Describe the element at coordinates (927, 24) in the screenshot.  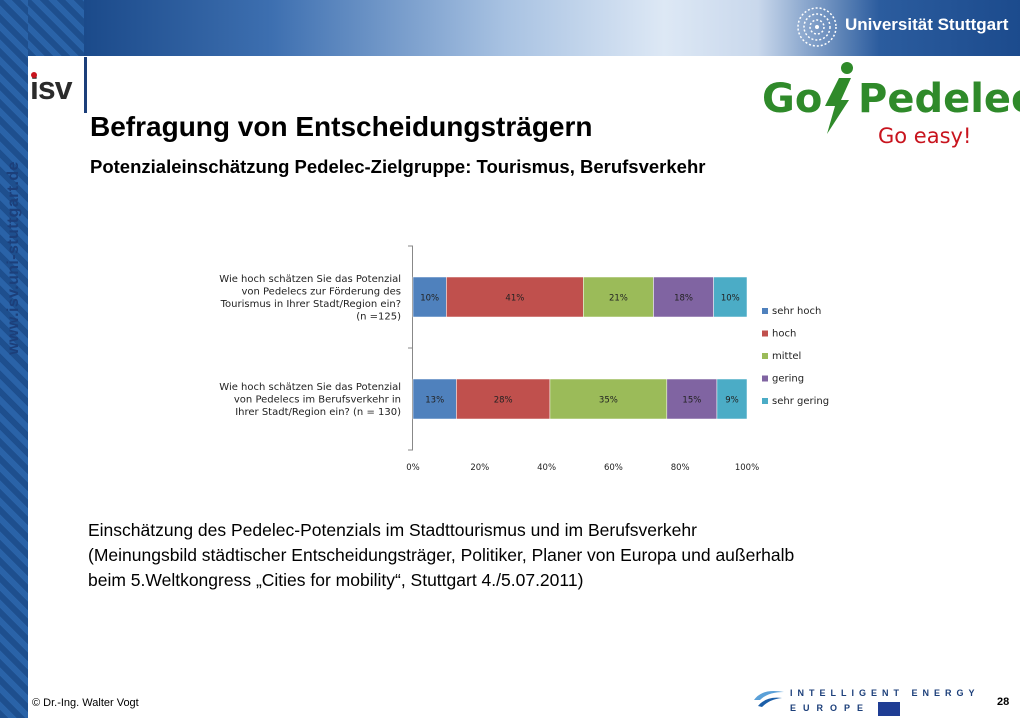
I see `university-wordmark: Universität Stuttgart` at that location.